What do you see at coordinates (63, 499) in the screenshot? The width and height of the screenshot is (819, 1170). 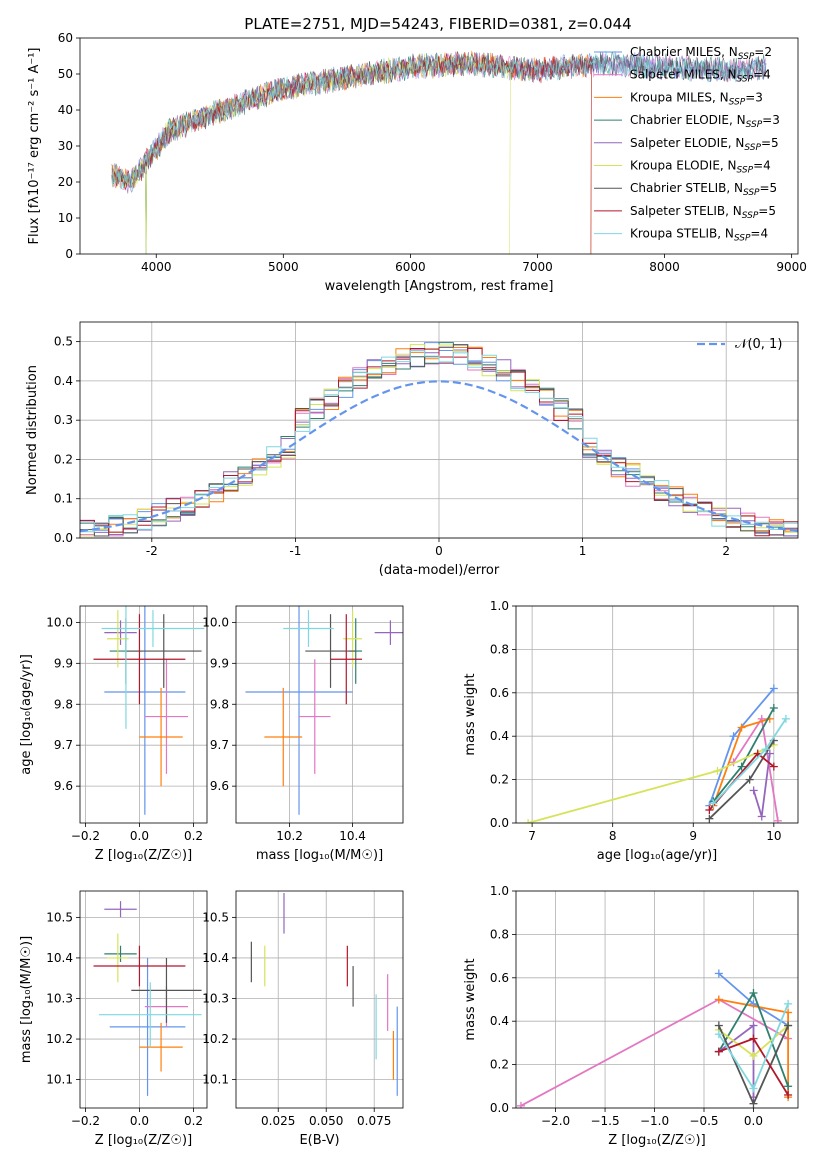 I see `y-tick-label: 0.1` at bounding box center [63, 499].